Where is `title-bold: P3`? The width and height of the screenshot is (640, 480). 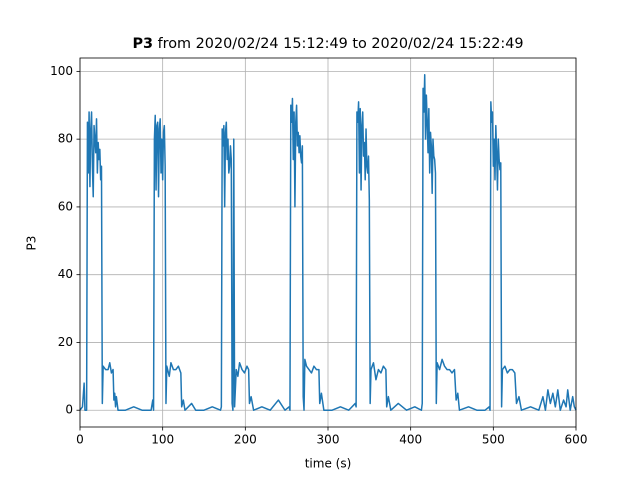 title-bold: P3 is located at coordinates (142, 44).